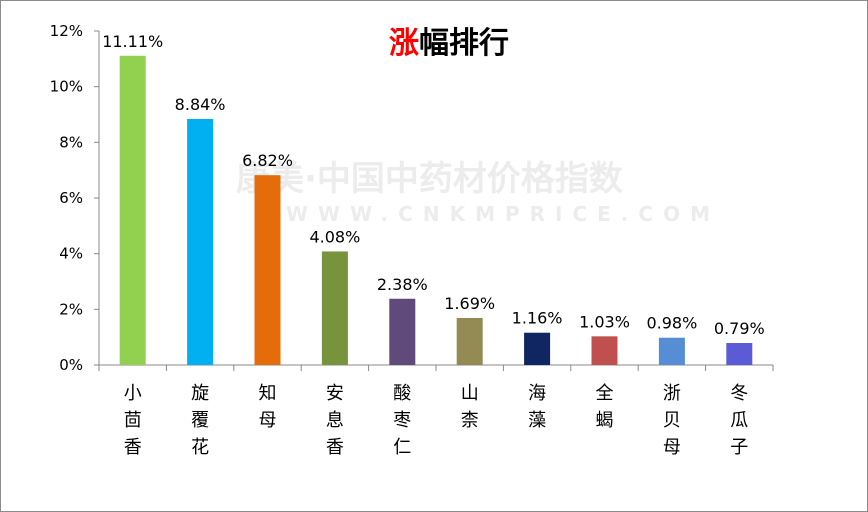 The image size is (868, 512). What do you see at coordinates (739, 420) in the screenshot?
I see `category-label: 冬瓜子` at bounding box center [739, 420].